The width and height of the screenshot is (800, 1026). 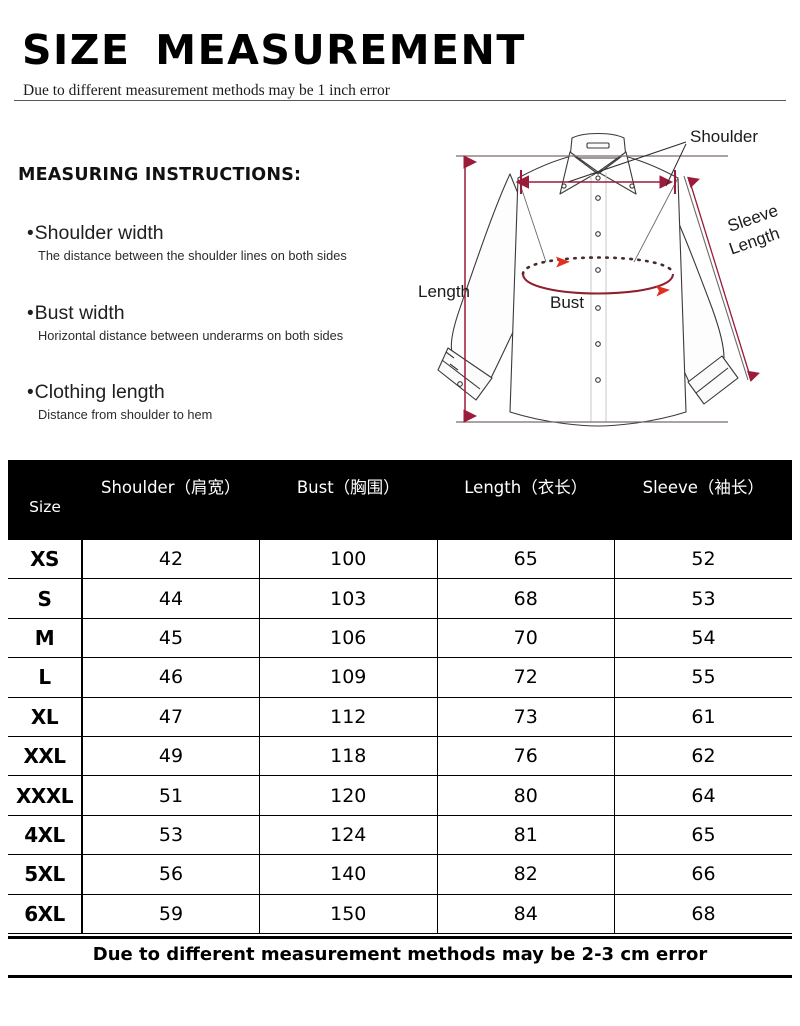 I want to click on cell-sleeve: 54, so click(x=703, y=638).